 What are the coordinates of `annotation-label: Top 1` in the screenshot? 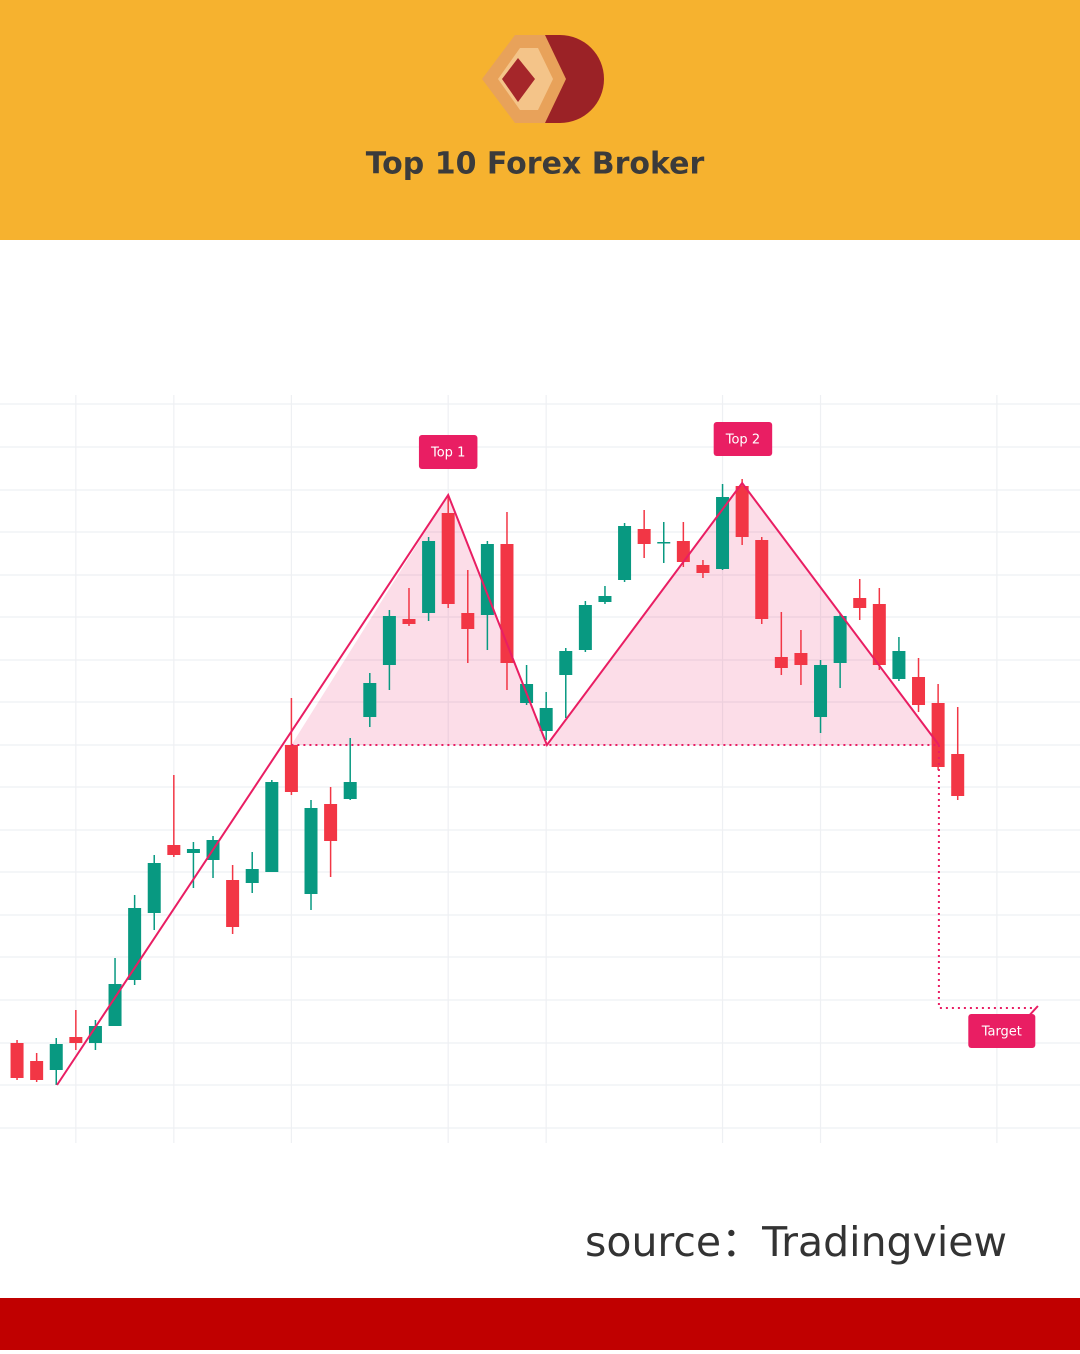 It's located at (447, 453).